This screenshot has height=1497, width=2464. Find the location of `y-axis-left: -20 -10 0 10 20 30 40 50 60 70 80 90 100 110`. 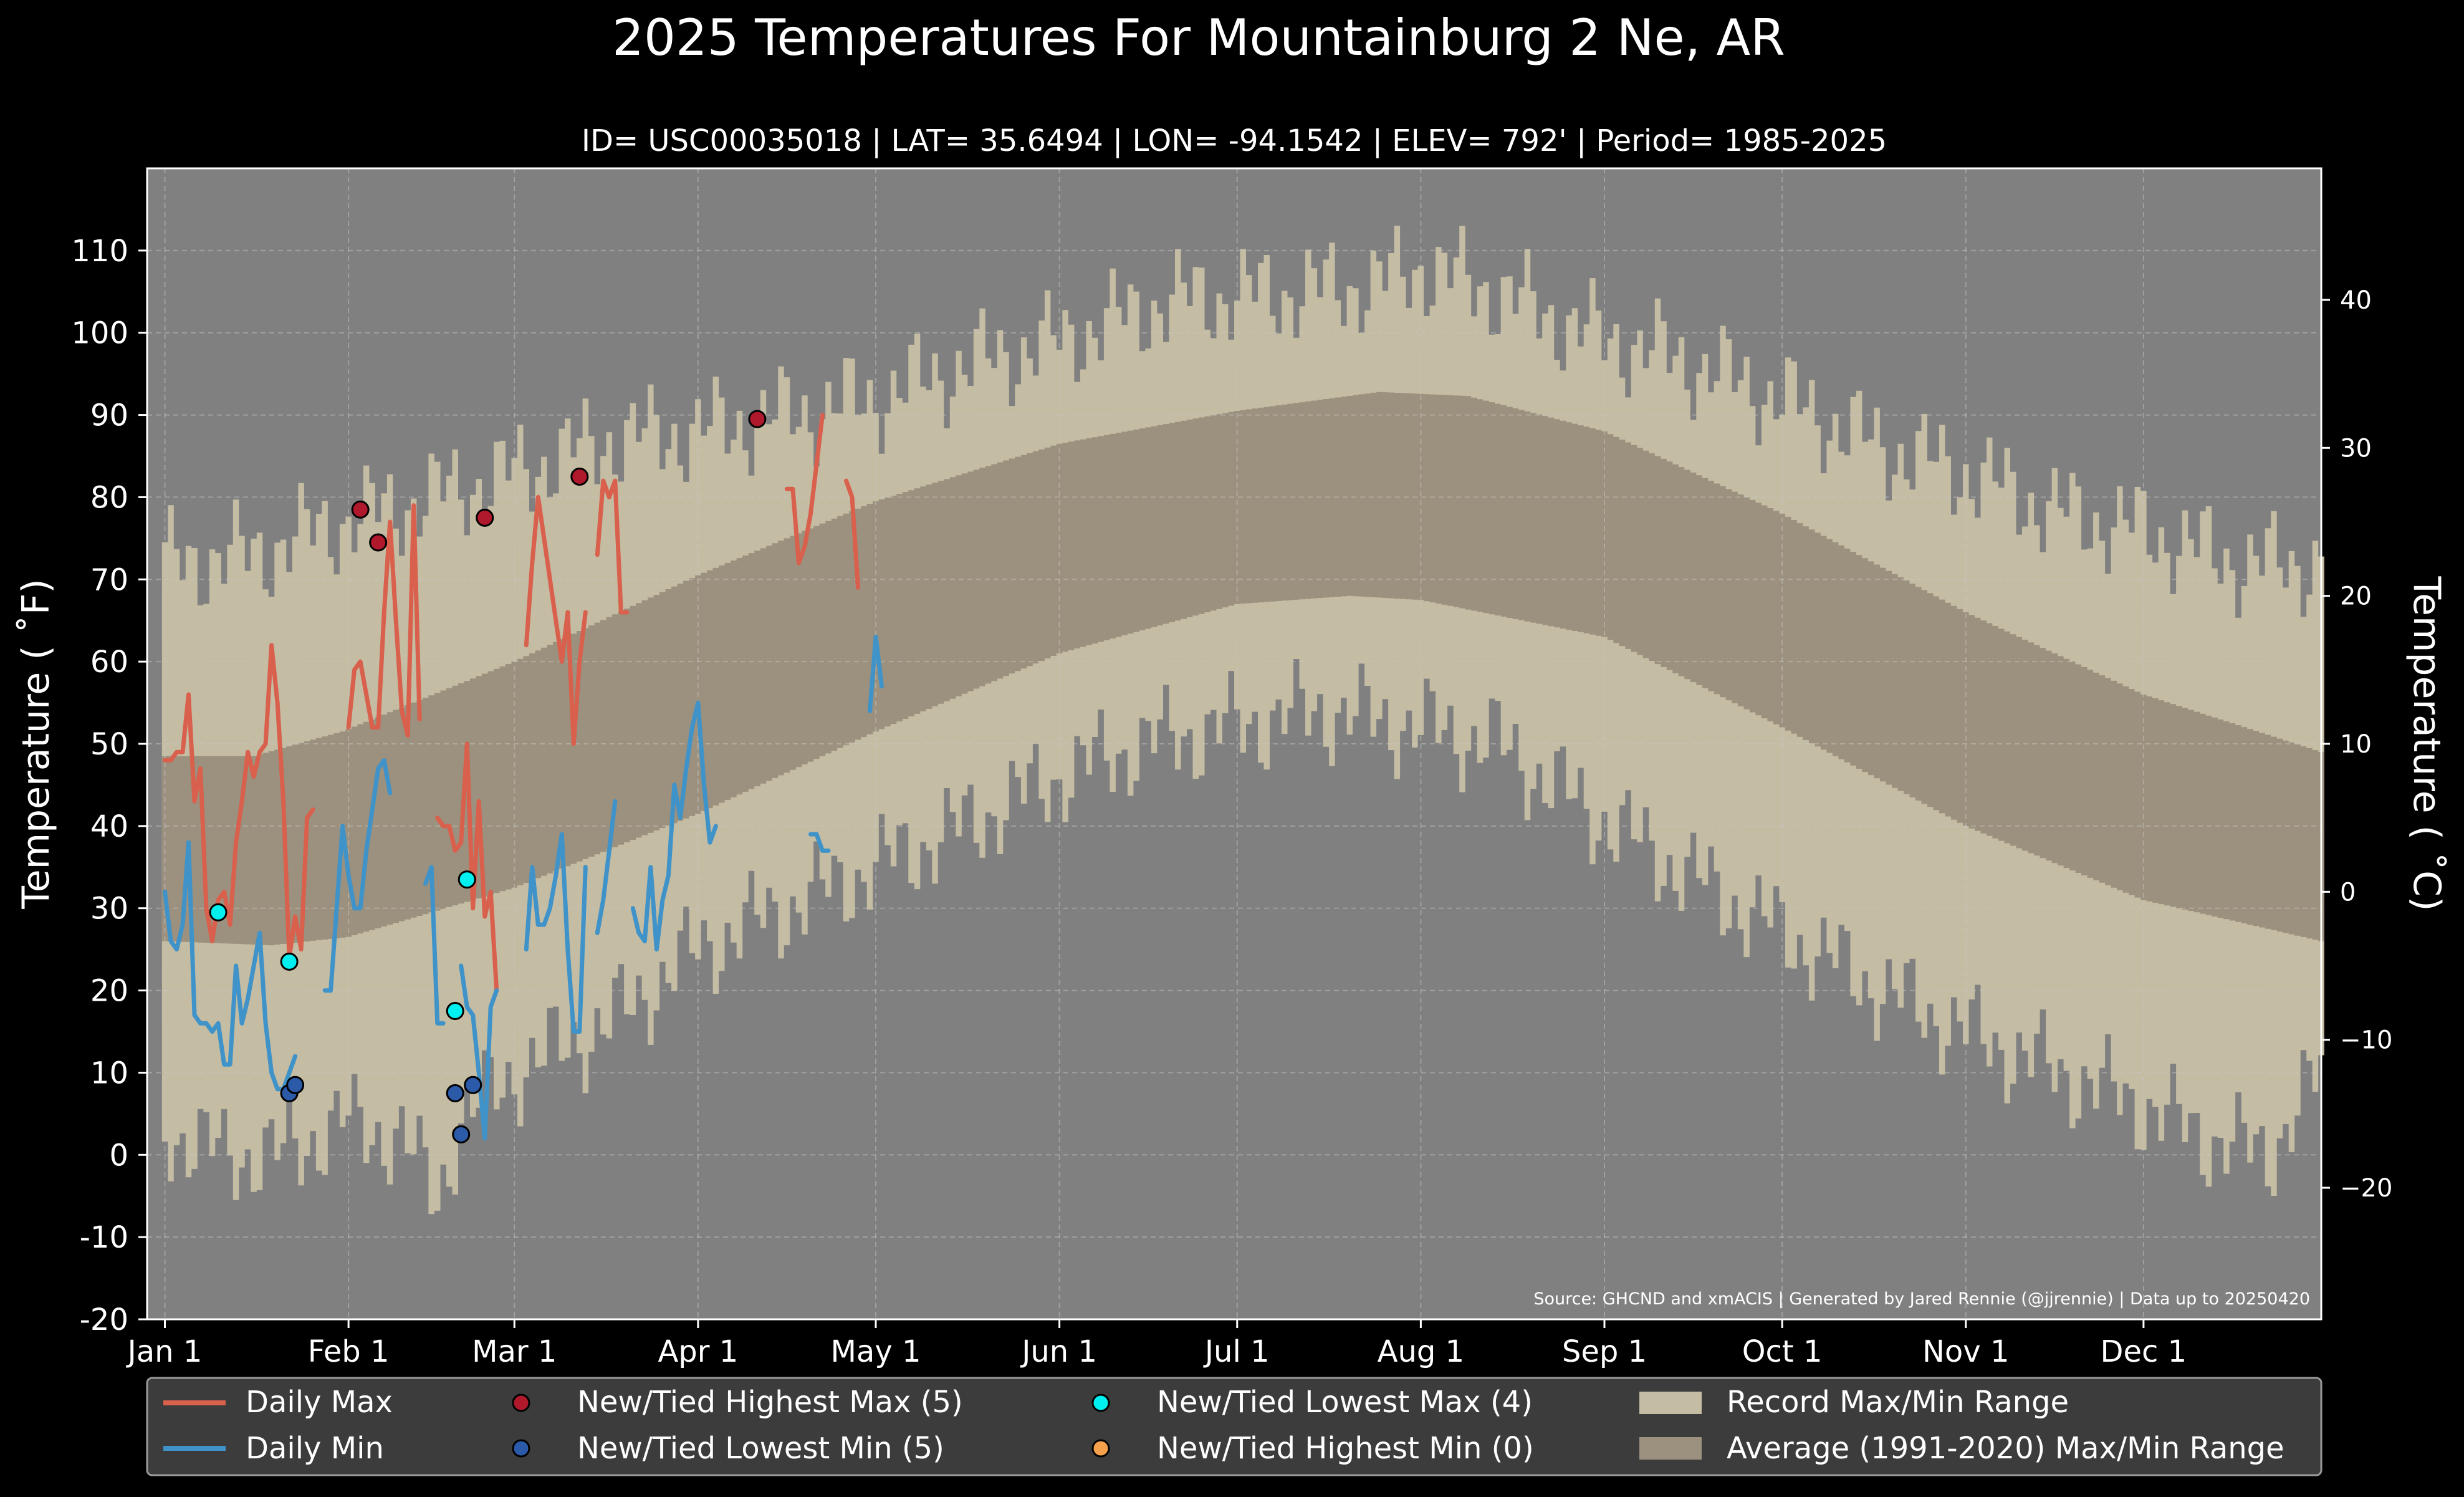

y-axis-left: -20 -10 0 10 20 30 40 50 60 70 80 90 100 110 is located at coordinates (109, 785).